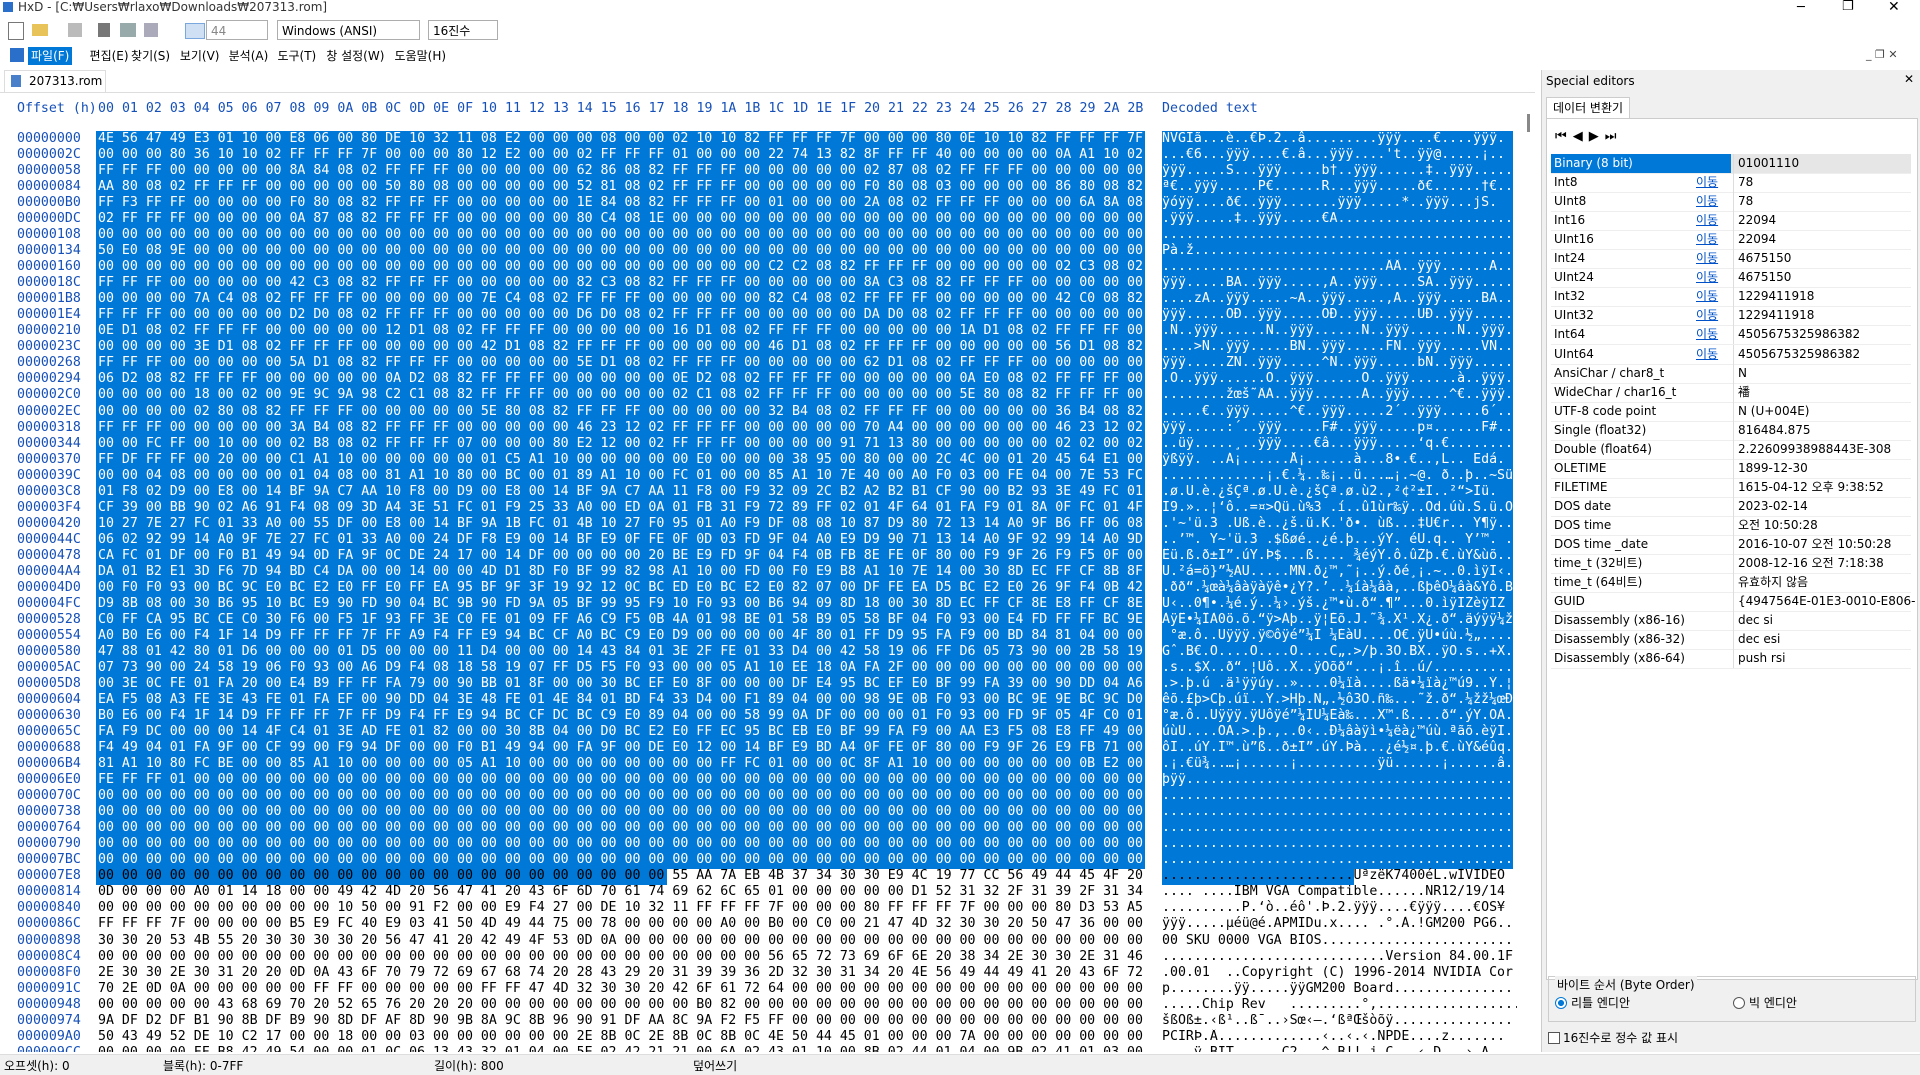 The width and height of the screenshot is (1920, 1075). Describe the element at coordinates (49, 187) in the screenshot. I see `row-offset: 00000084` at that location.